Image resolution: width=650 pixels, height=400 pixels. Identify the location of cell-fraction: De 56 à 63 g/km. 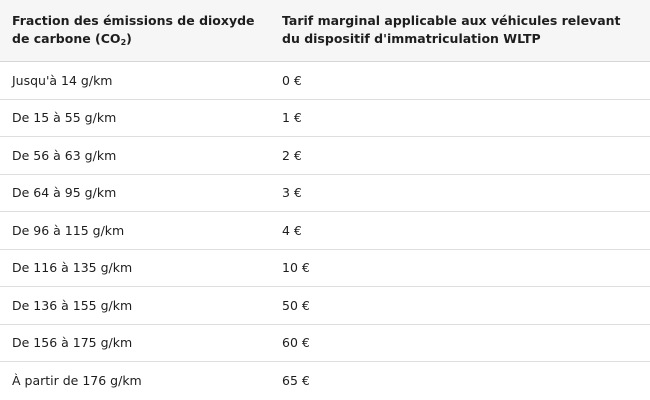
(64, 155).